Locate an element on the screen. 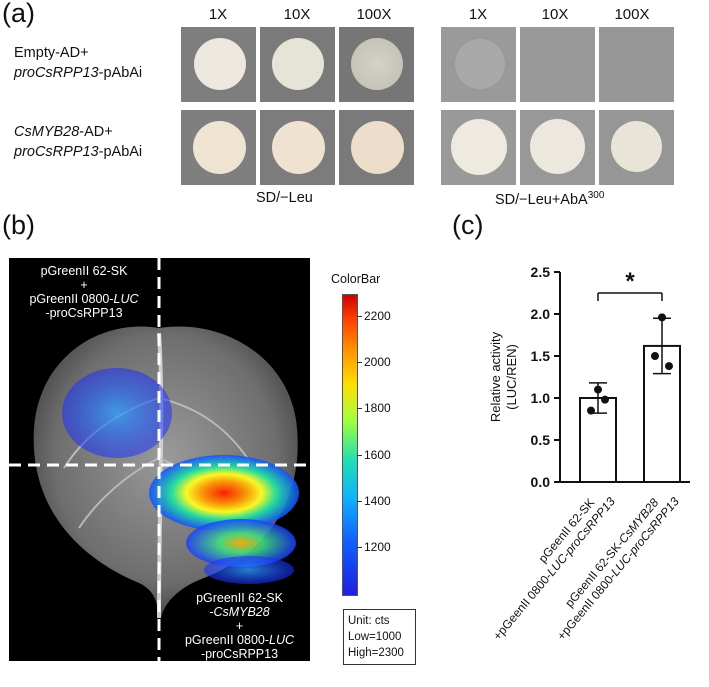 This screenshot has width=709, height=687. panel-a-letter: (a) is located at coordinates (18, 14).